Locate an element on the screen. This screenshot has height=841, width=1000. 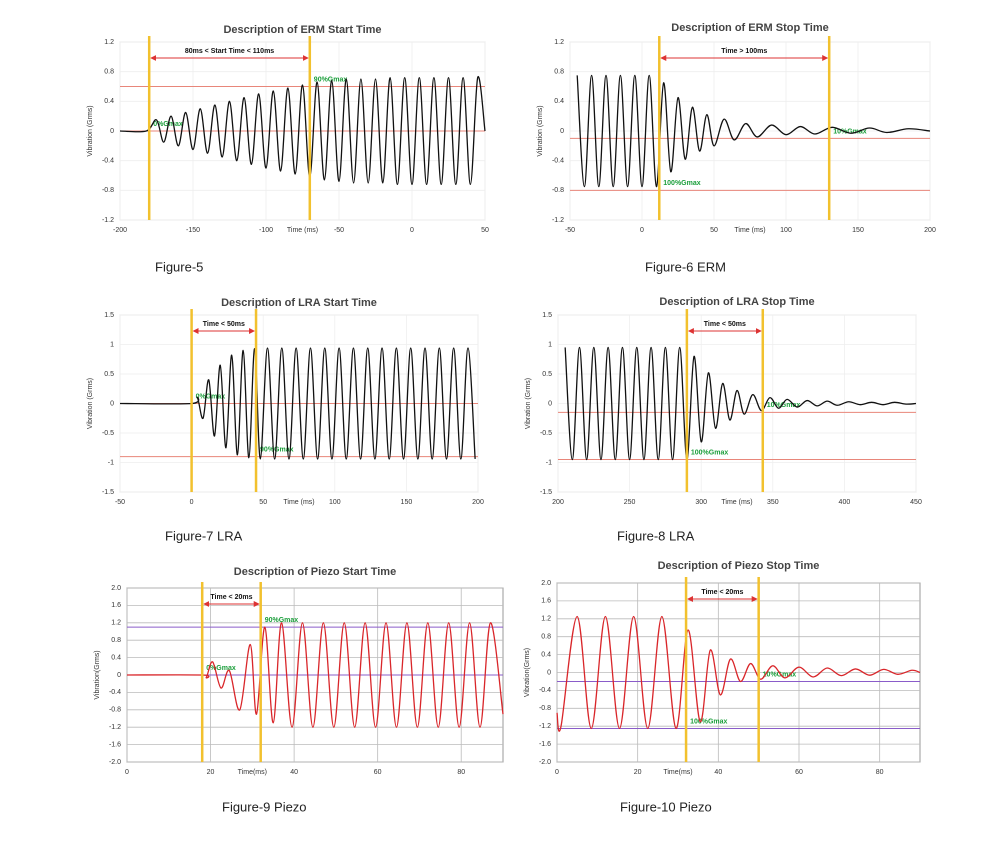
y-tick-label: 0.5 is located at coordinates (547, 374).